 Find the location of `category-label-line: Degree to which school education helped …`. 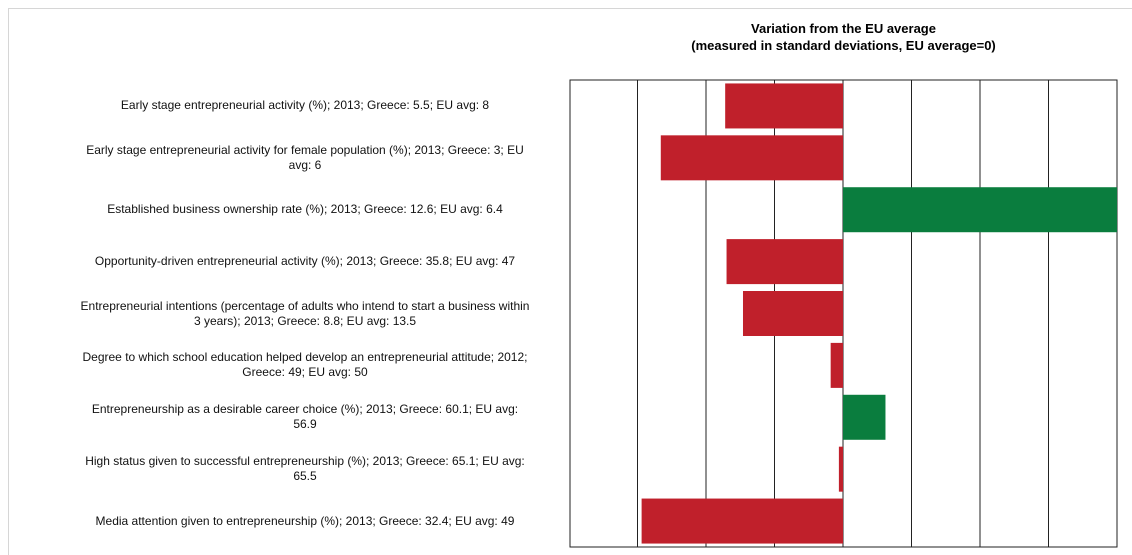

category-label-line: Degree to which school education helped … is located at coordinates (305, 357).